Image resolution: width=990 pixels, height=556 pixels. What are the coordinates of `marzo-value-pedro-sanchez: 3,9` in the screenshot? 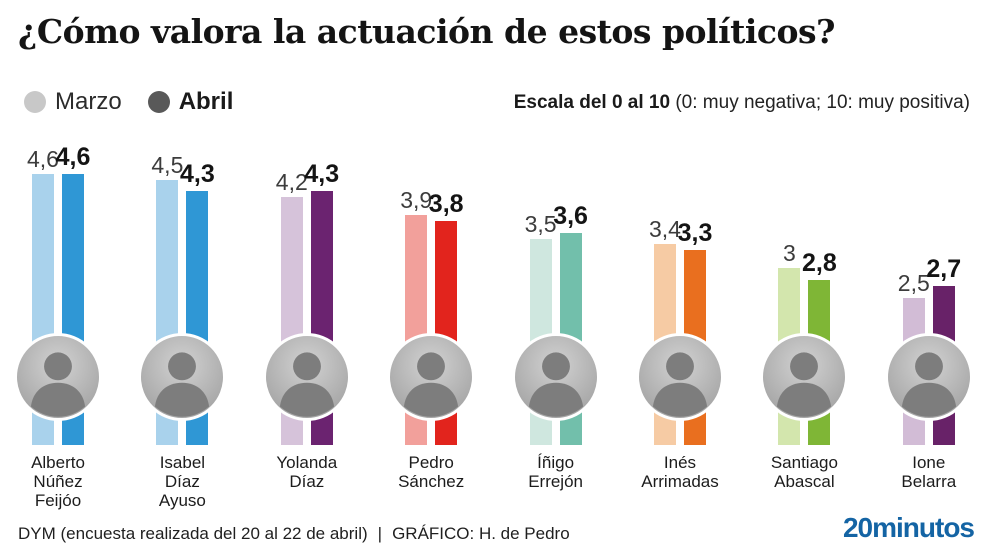 It's located at (416, 199).